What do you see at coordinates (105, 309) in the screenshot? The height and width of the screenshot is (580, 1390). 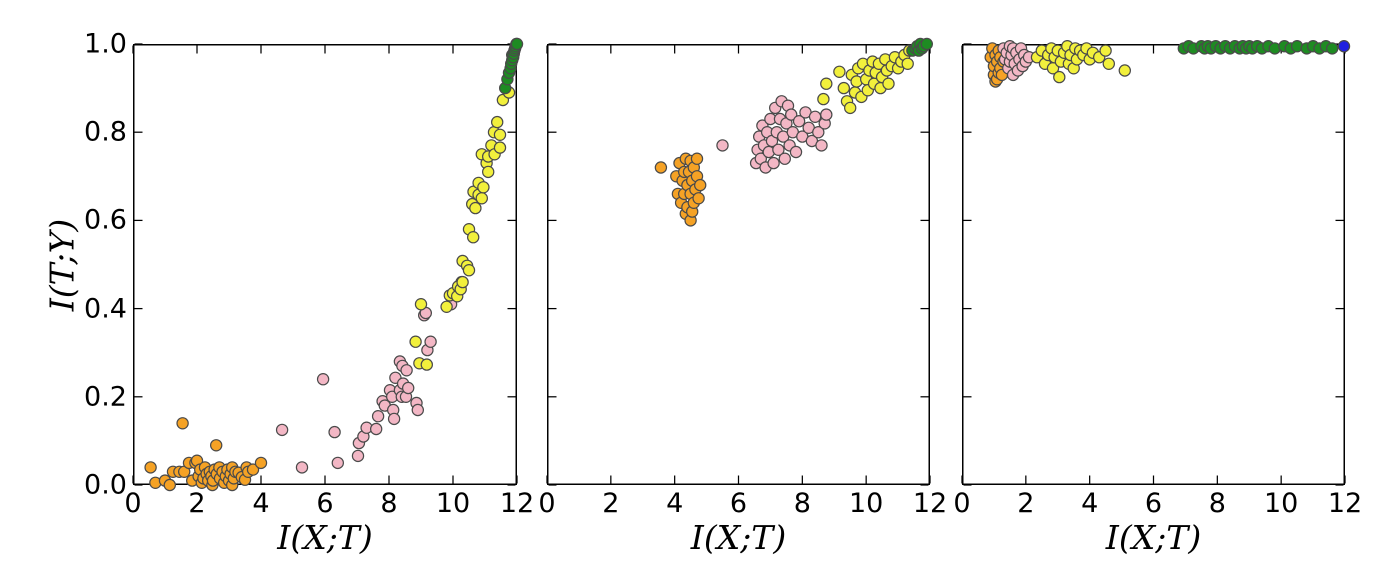 I see `y-tick-label: 0.4` at bounding box center [105, 309].